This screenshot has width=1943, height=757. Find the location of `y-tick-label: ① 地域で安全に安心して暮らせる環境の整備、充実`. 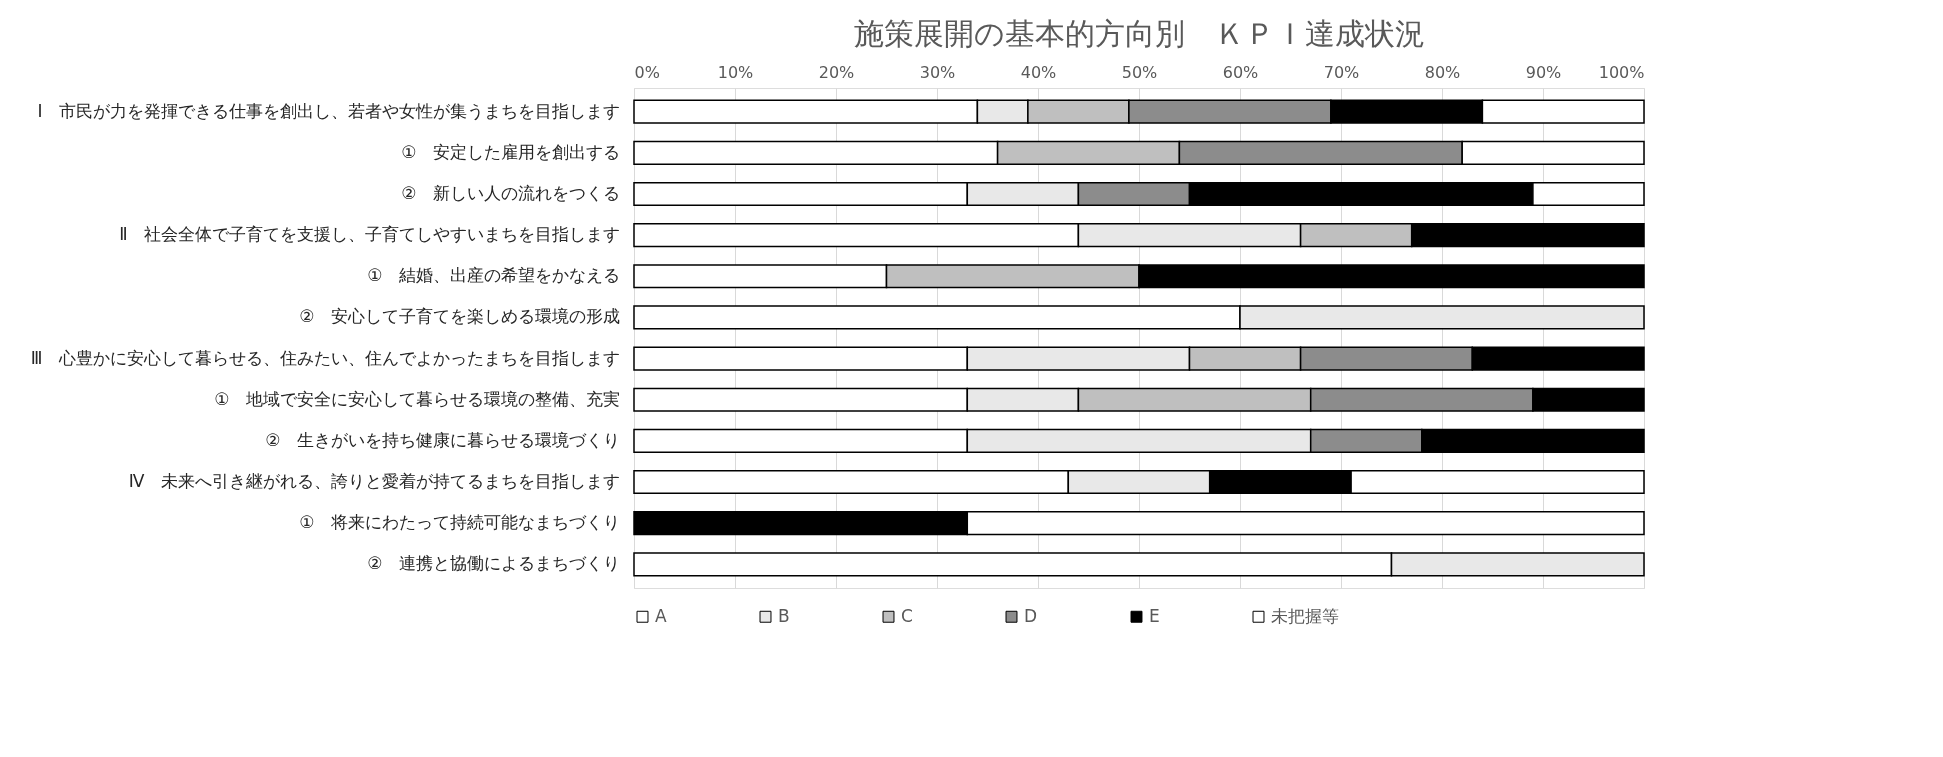

y-tick-label: ① 地域で安全に安心して暮らせる環境の整備、充実 is located at coordinates (417, 398).